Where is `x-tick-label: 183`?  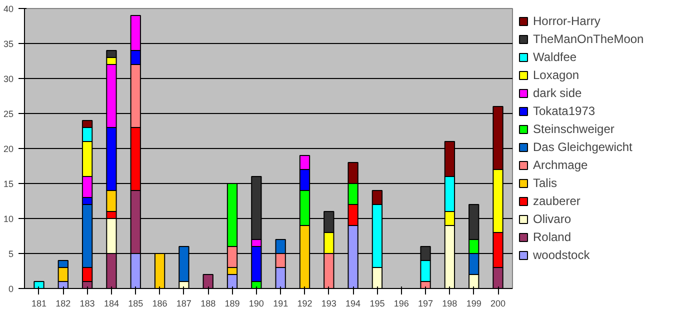 x-tick-label: 183 is located at coordinates (87, 303).